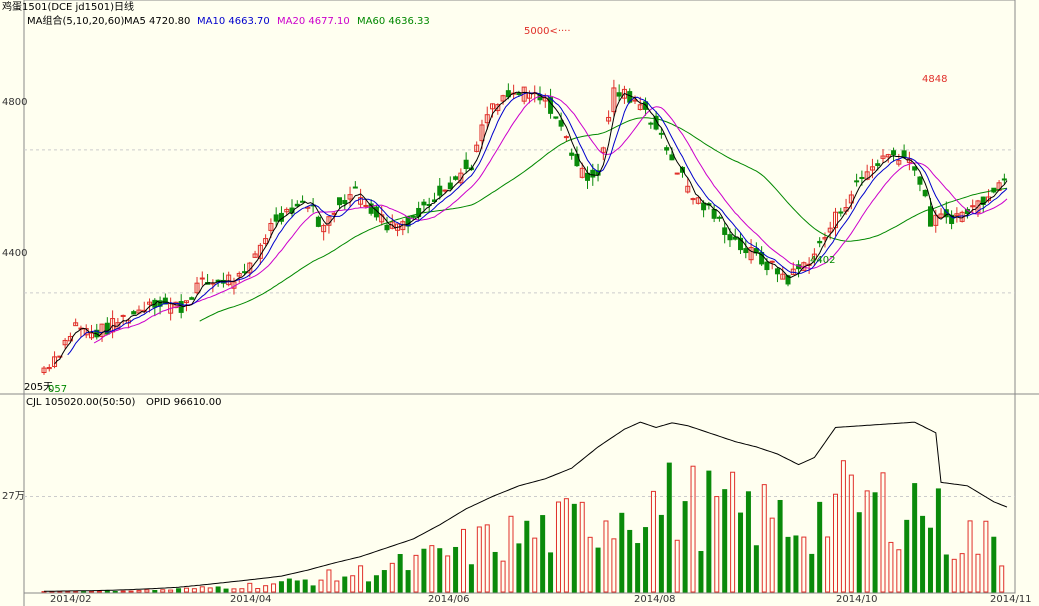 The width and height of the screenshot is (1039, 606). Describe the element at coordinates (935, 79) in the screenshot. I see `local-high-label: 4848` at that location.